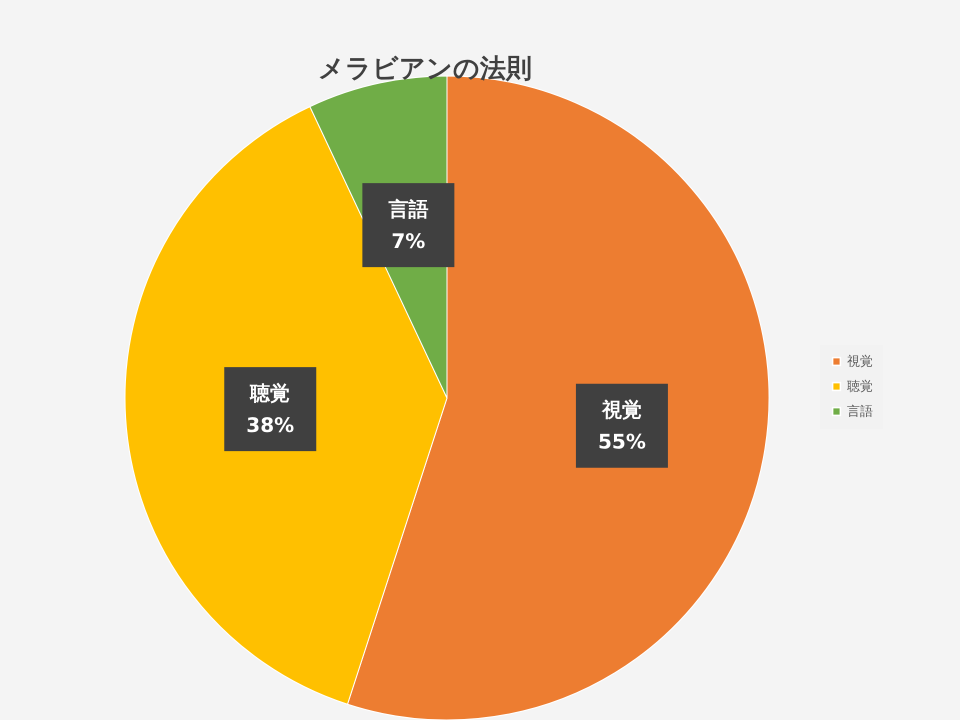 This screenshot has width=960, height=720. I want to click on legend-label: 聴覚, so click(860, 387).